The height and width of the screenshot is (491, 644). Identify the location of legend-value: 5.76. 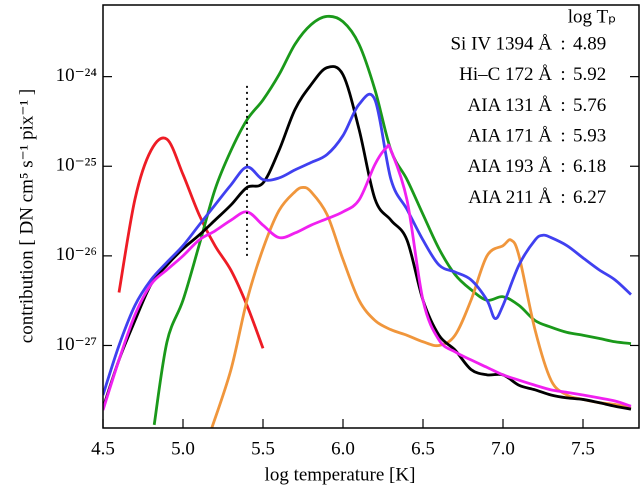
(589, 105).